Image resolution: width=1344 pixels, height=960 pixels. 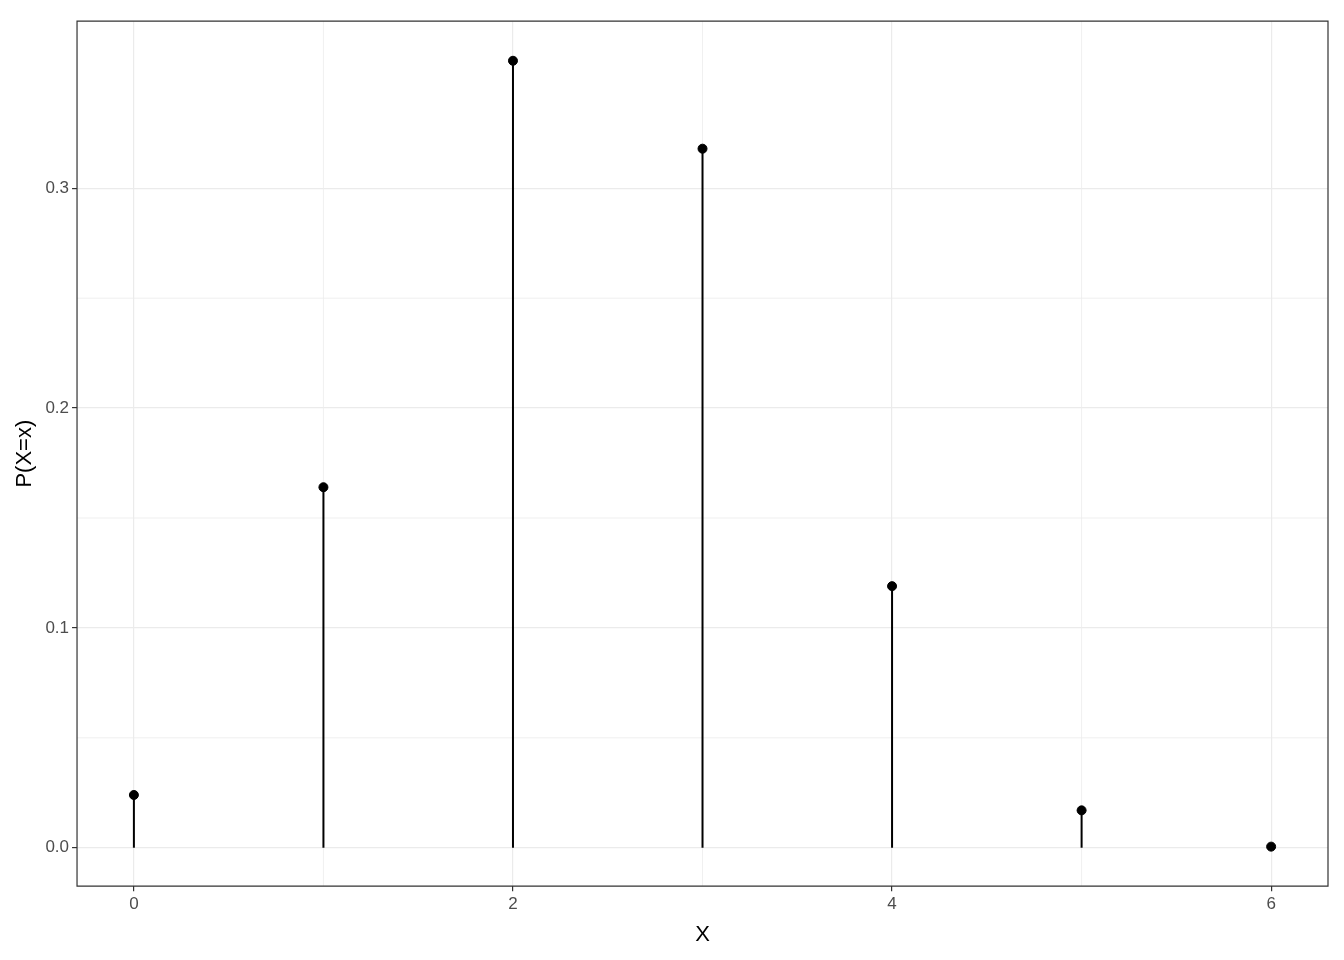 What do you see at coordinates (1271, 904) in the screenshot?
I see `x-tick-label: 6` at bounding box center [1271, 904].